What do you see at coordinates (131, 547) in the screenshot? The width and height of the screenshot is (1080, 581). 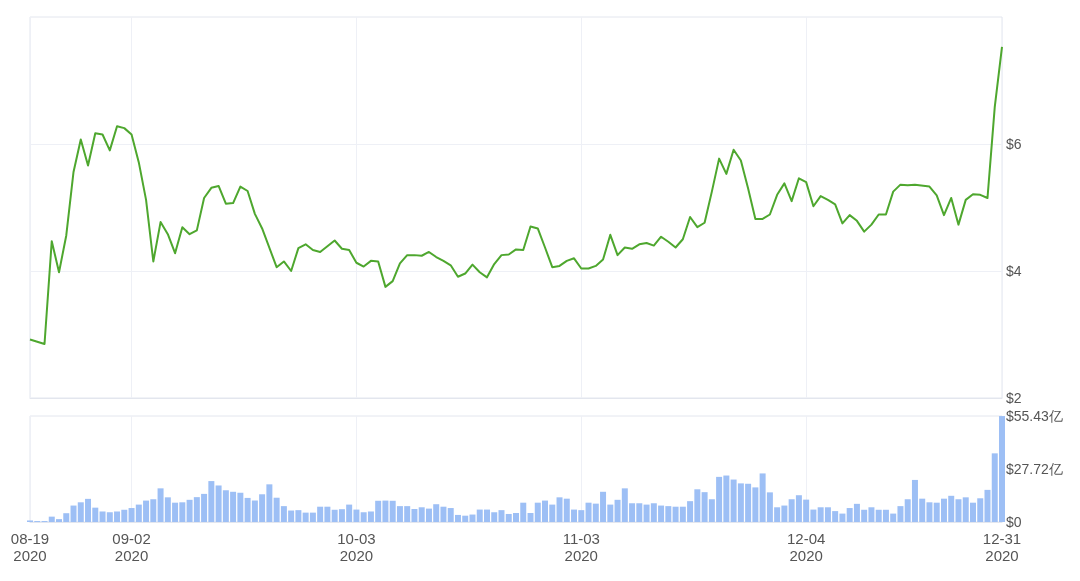 I see `x-tick-label: 09-02 2020` at bounding box center [131, 547].